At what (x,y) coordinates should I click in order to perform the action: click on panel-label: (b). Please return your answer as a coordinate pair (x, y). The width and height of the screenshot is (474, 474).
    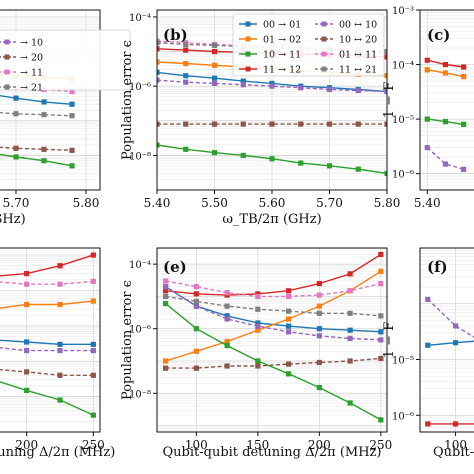
    Looking at the image, I should click on (175, 35).